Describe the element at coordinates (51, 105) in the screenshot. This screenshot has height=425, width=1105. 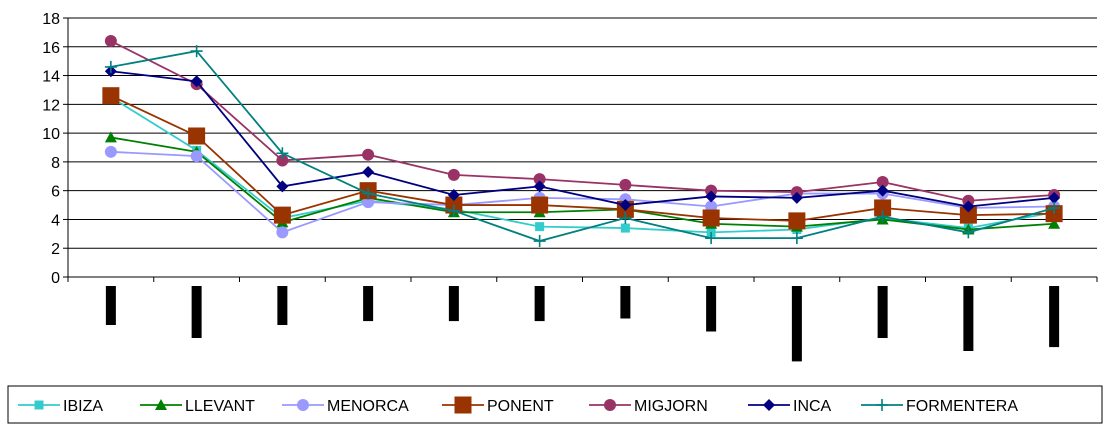
I see `y-tick-label: 12` at that location.